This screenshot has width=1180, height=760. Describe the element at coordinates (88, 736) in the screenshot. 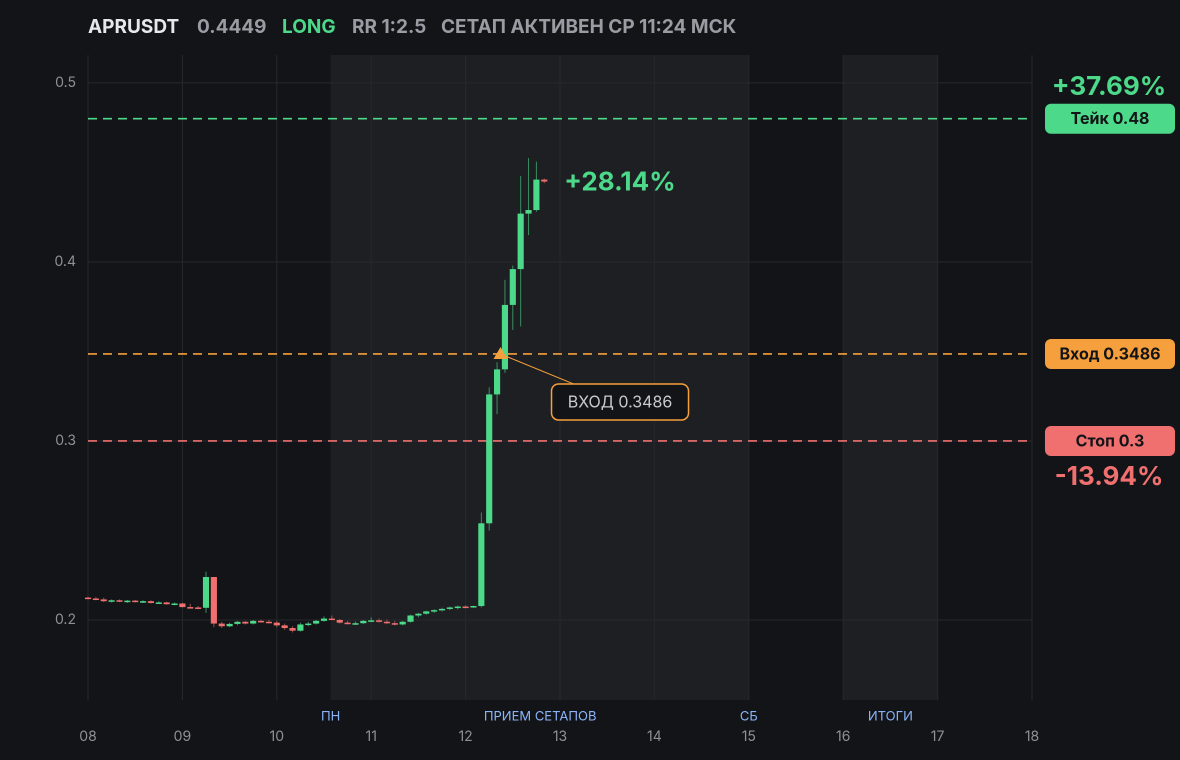

I see `x-tick-label: 08` at that location.